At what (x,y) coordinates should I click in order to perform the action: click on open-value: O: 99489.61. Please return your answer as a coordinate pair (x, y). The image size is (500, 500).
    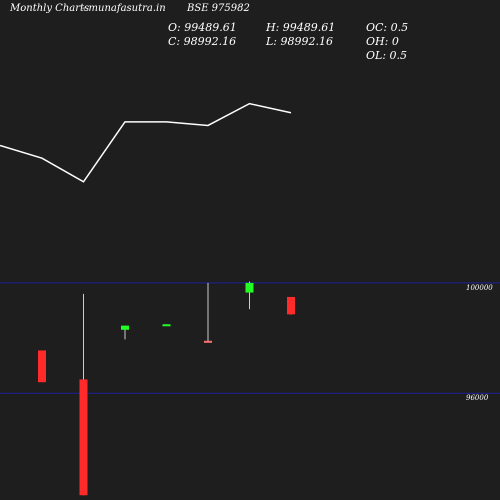
    Looking at the image, I should click on (202, 27).